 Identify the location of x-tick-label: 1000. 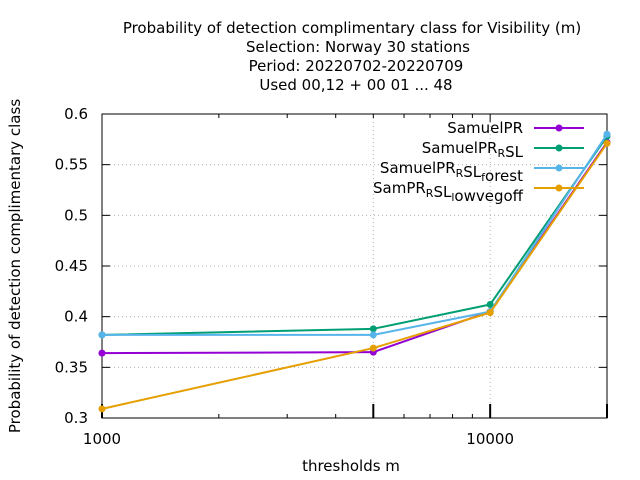
(102, 439).